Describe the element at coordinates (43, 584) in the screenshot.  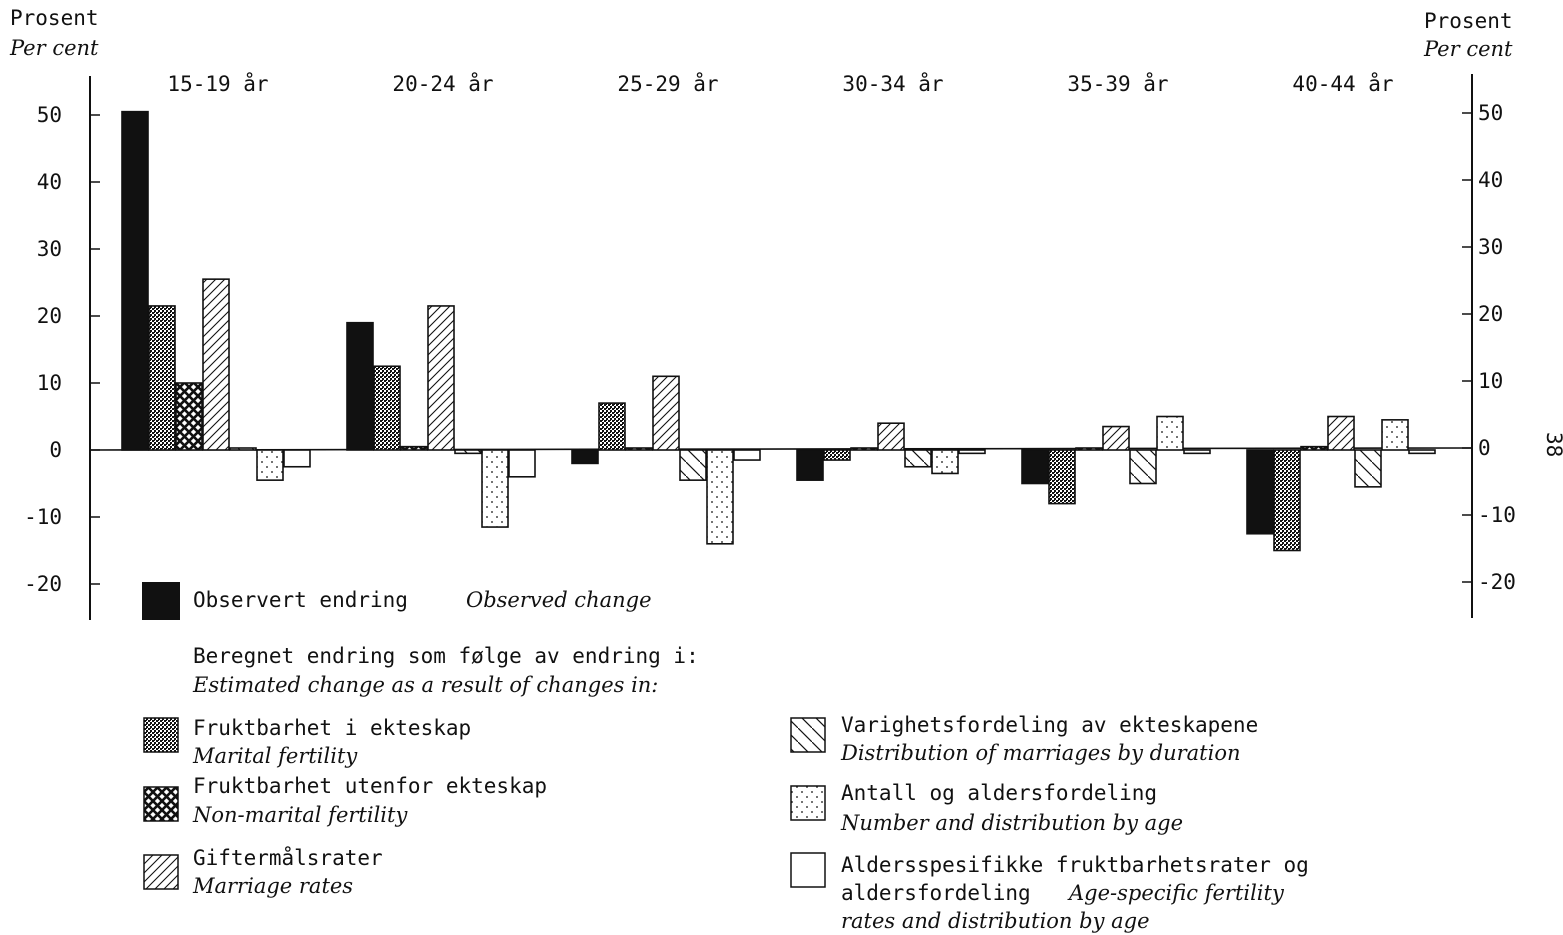
I see `left-tick-label: -20` at that location.